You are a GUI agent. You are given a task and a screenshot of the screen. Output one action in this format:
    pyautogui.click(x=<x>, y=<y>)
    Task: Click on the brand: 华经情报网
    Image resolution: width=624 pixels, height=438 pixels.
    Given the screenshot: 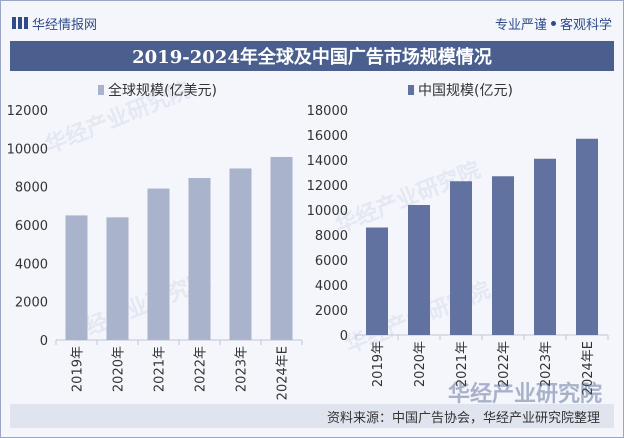 What is the action you would take?
    pyautogui.click(x=54, y=23)
    